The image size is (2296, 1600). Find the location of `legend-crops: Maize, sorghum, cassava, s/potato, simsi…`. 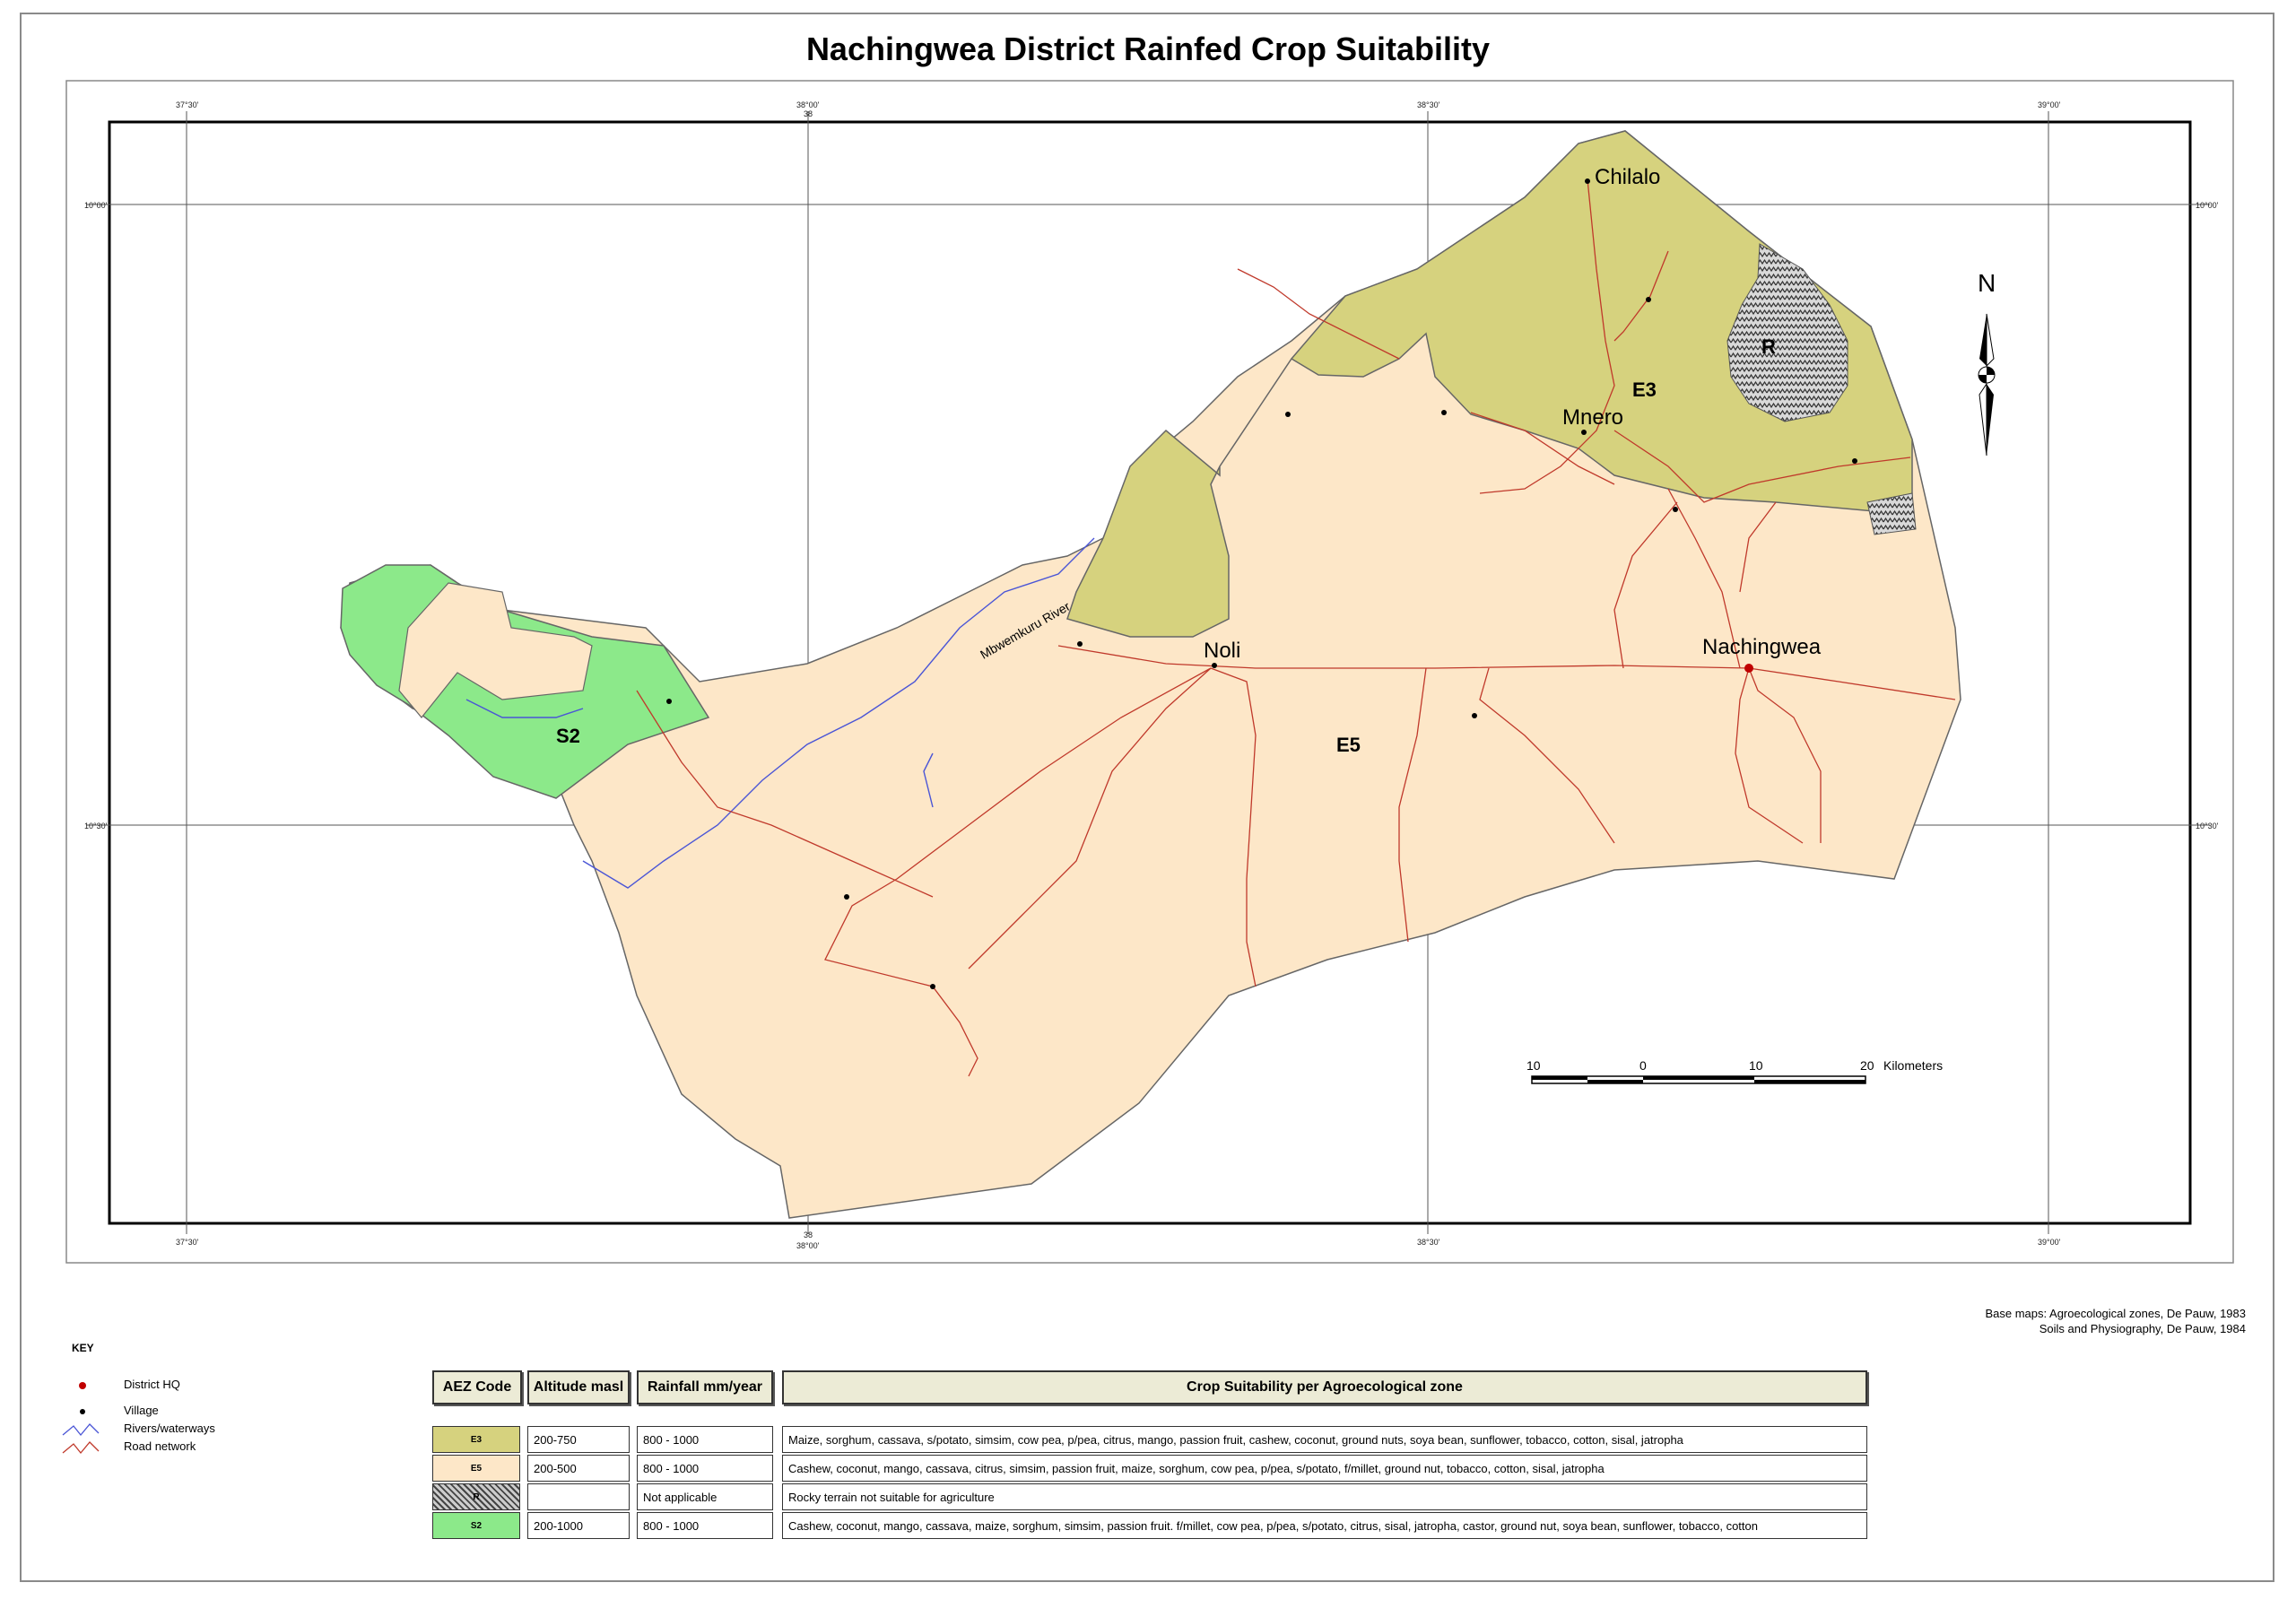

legend-crops: Maize, sorghum, cassava, s/potato, simsi… is located at coordinates (1324, 1439).